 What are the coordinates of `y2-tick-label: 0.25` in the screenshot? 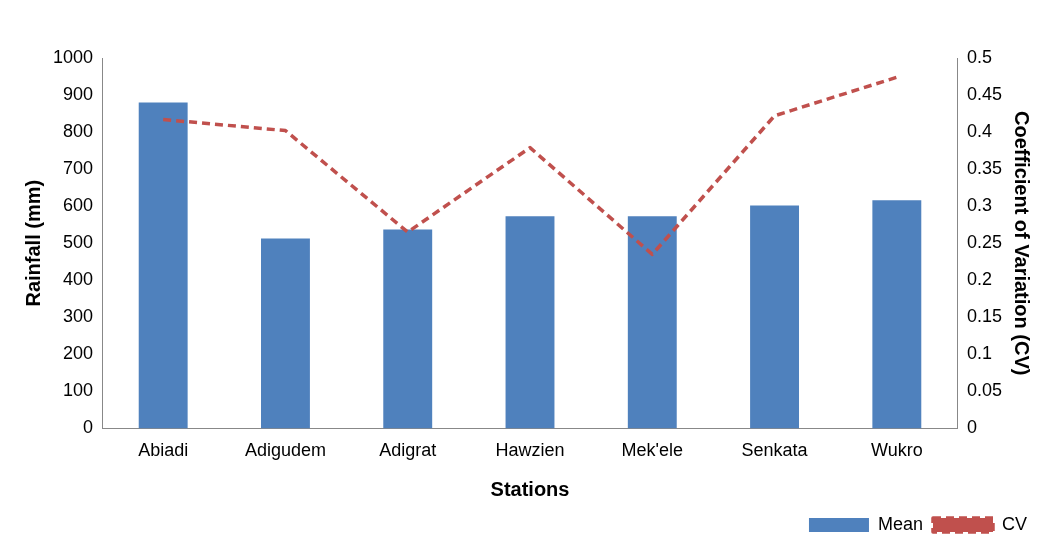 It's located at (984, 242).